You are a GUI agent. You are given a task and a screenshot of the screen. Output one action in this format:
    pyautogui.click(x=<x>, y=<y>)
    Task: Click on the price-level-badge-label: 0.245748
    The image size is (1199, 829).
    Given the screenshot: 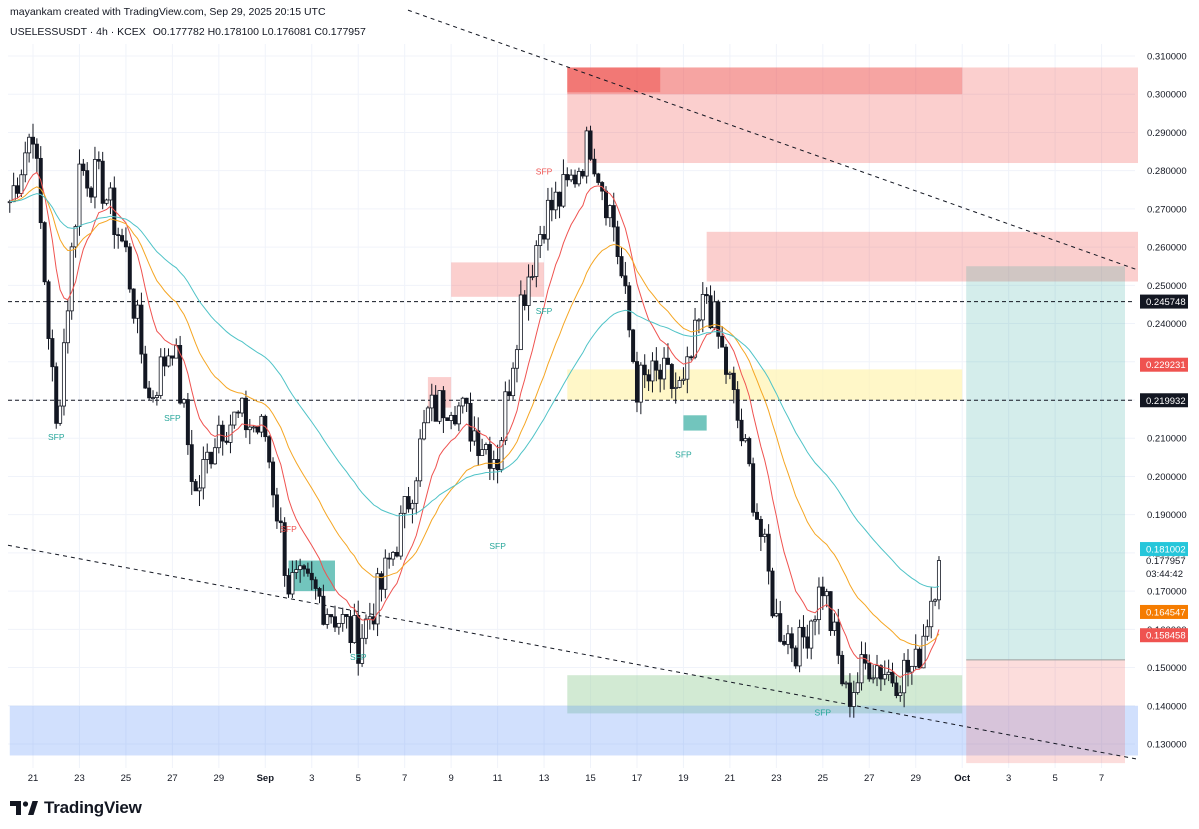 What is the action you would take?
    pyautogui.click(x=1166, y=302)
    